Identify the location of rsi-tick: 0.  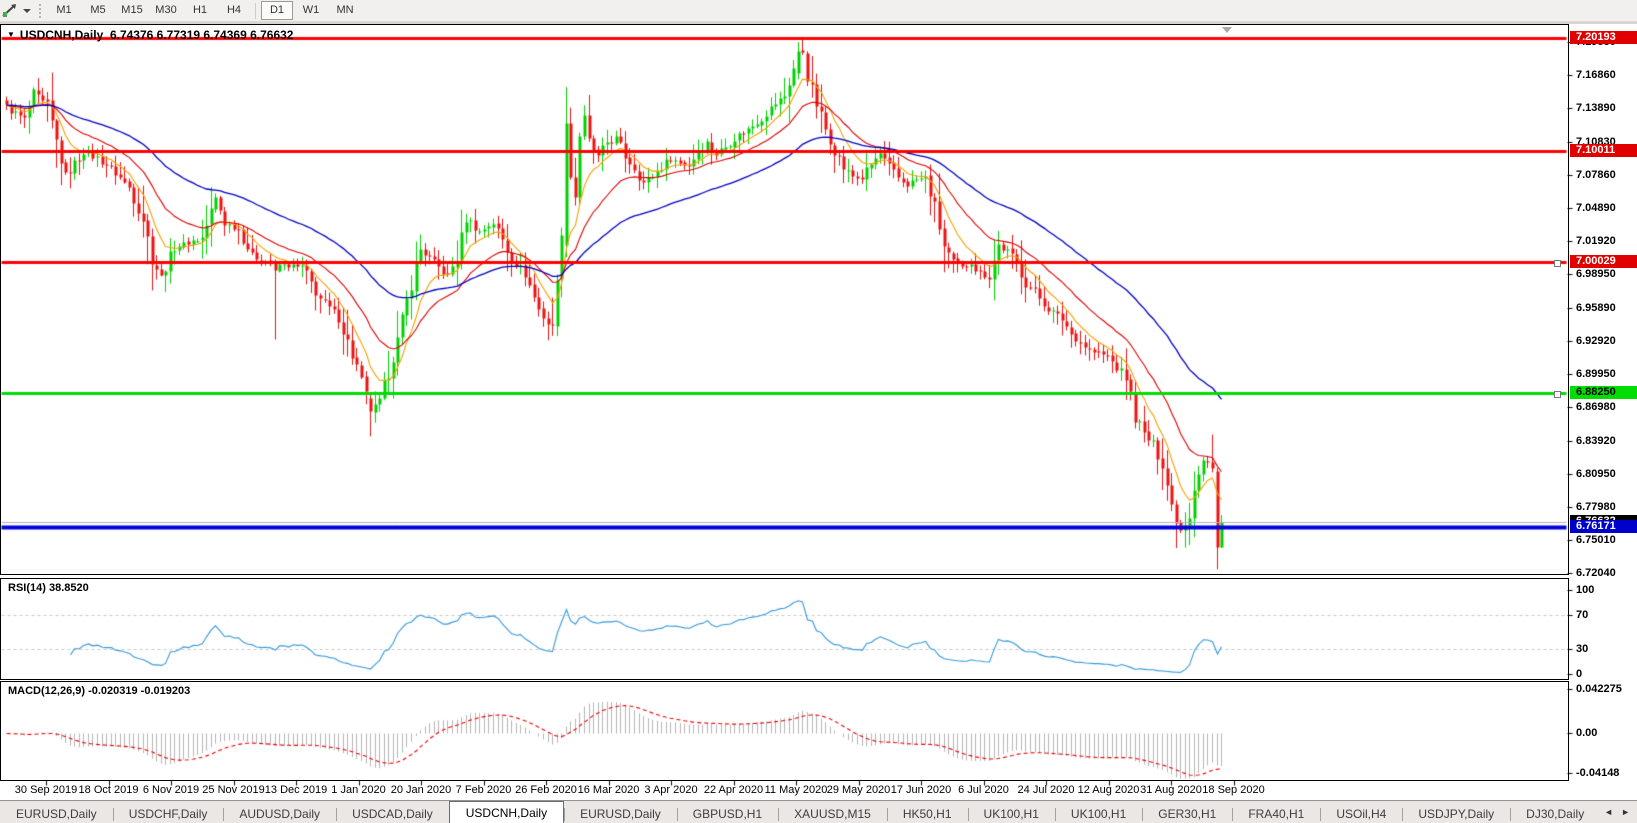
(1579, 674).